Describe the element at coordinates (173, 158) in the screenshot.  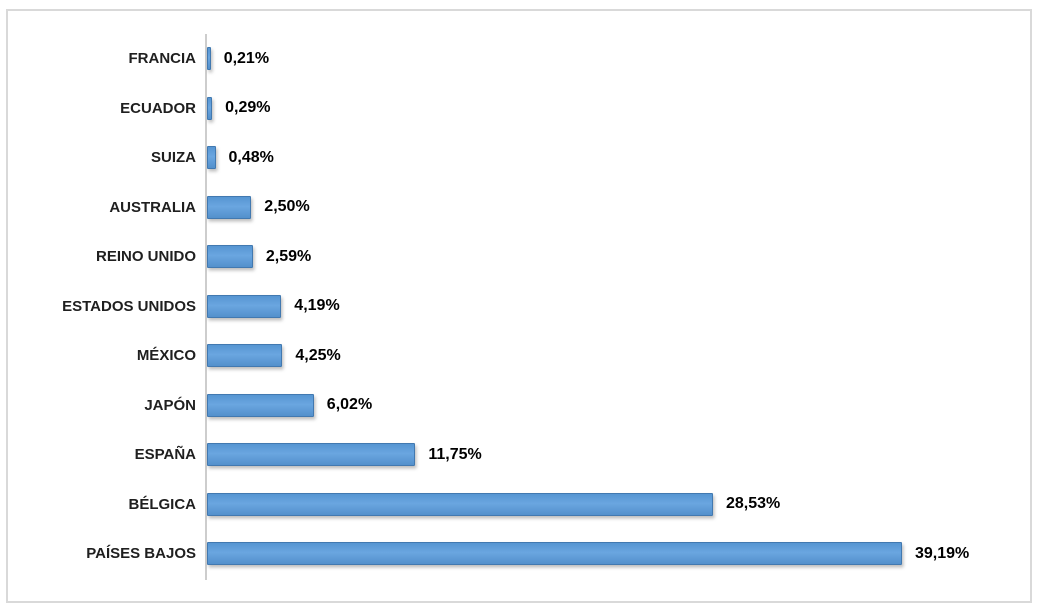
I see `category-label: SUIZA` at that location.